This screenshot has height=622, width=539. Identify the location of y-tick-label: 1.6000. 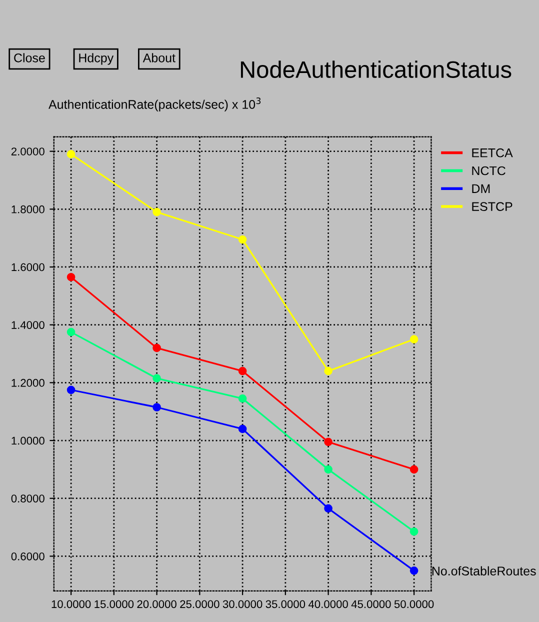
(28, 267).